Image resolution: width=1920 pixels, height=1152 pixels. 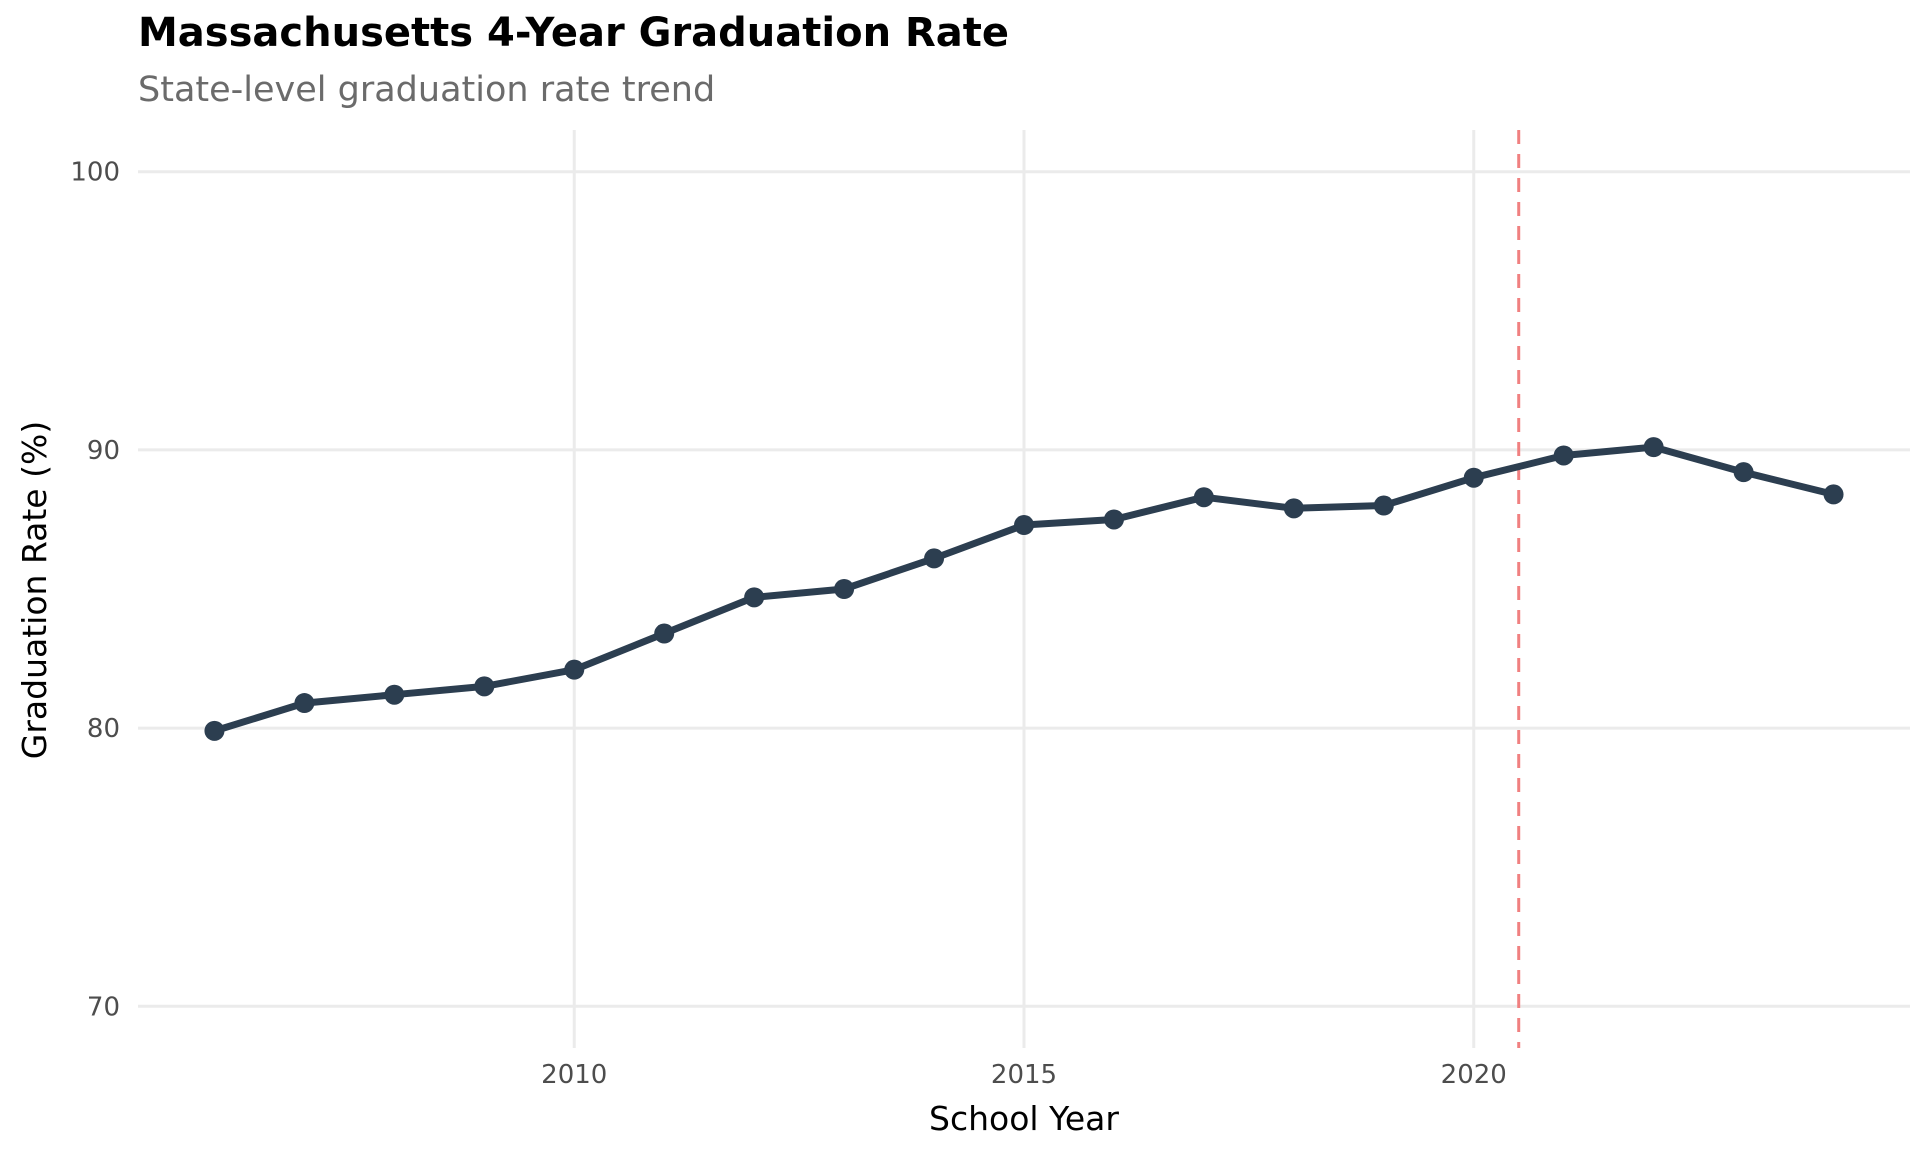 What do you see at coordinates (427, 90) in the screenshot?
I see `chart-subtitle: State-level graduation rate trend` at bounding box center [427, 90].